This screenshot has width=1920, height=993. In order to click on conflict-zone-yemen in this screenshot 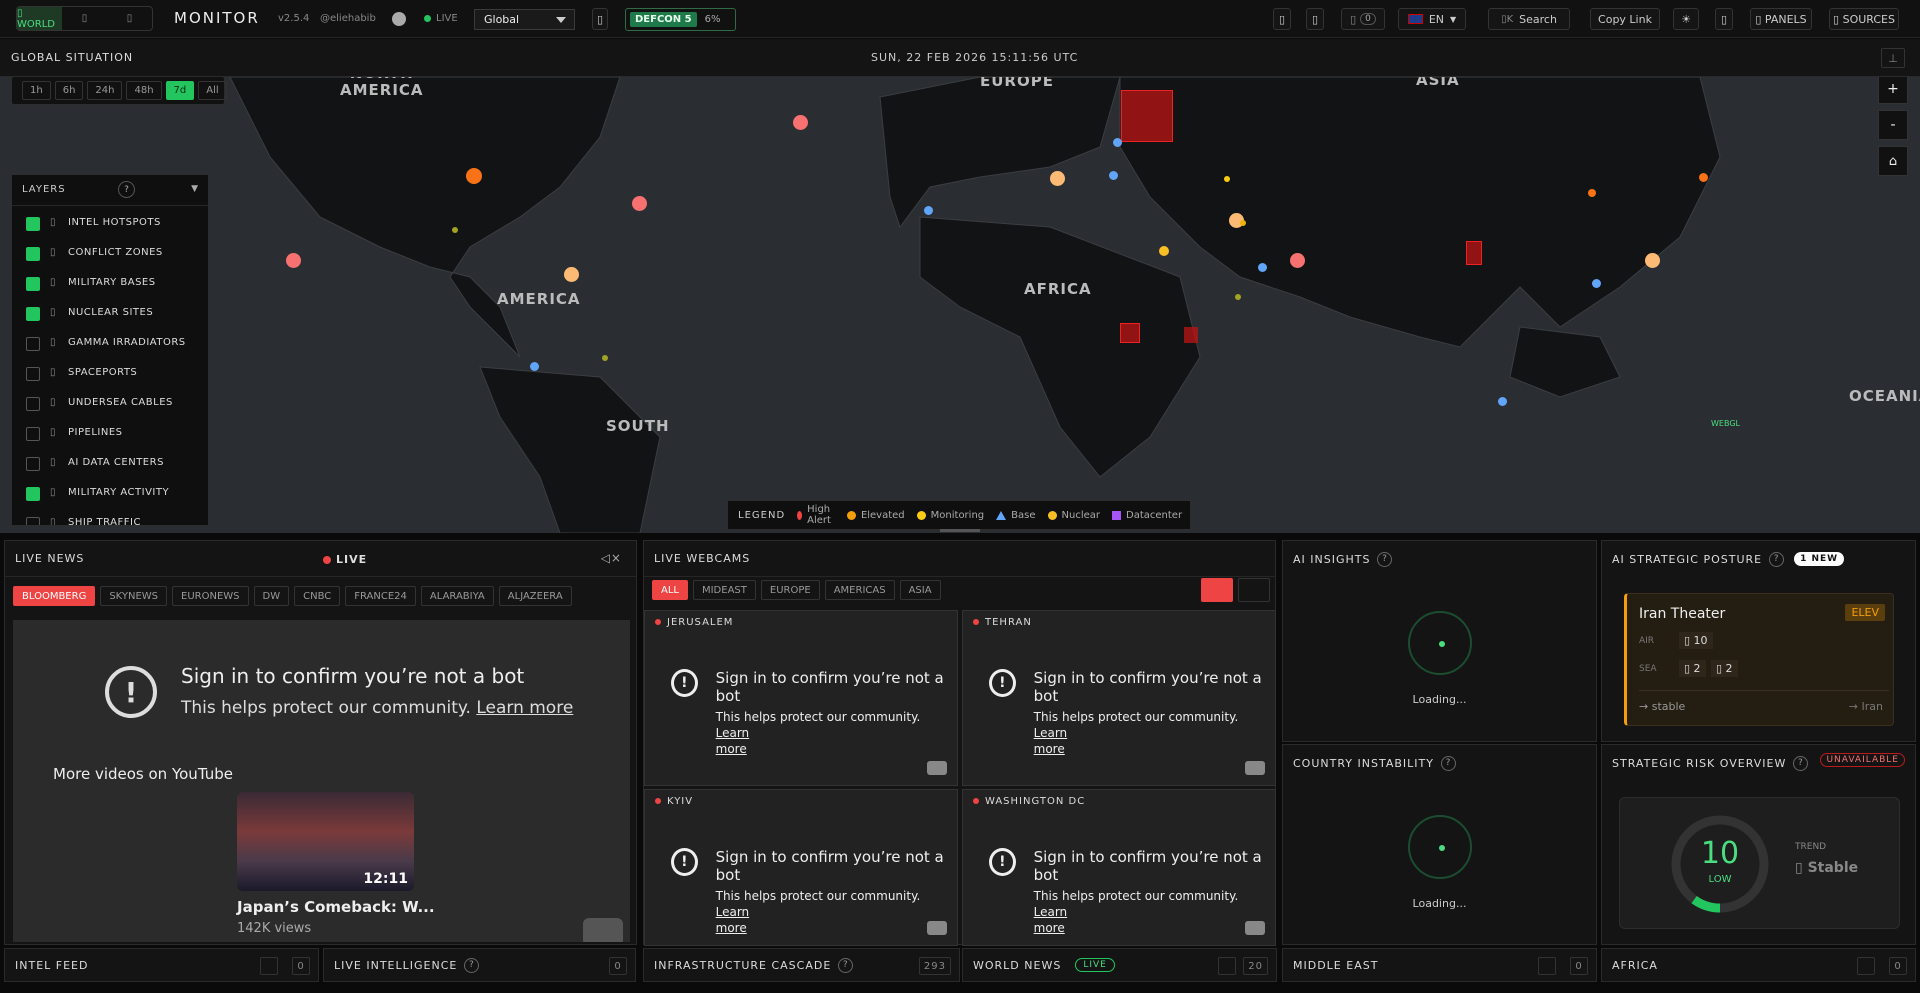, I will do `click(1191, 335)`.